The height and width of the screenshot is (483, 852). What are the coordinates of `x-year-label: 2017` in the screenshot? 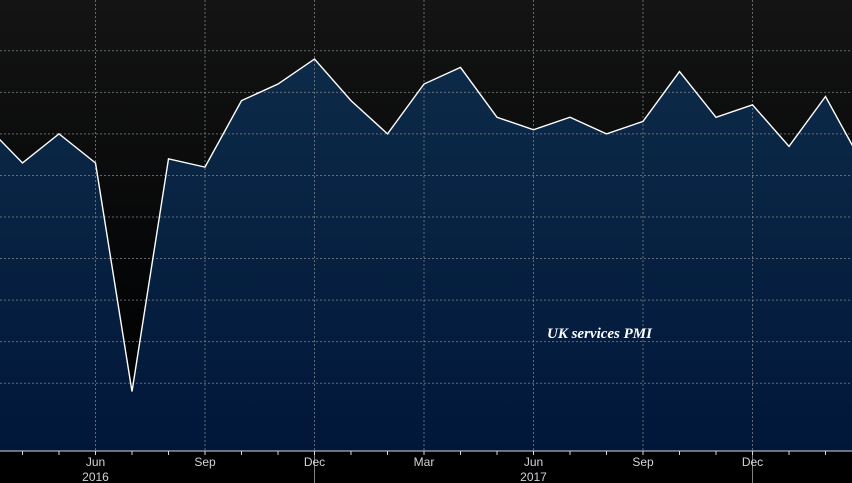 It's located at (533, 476).